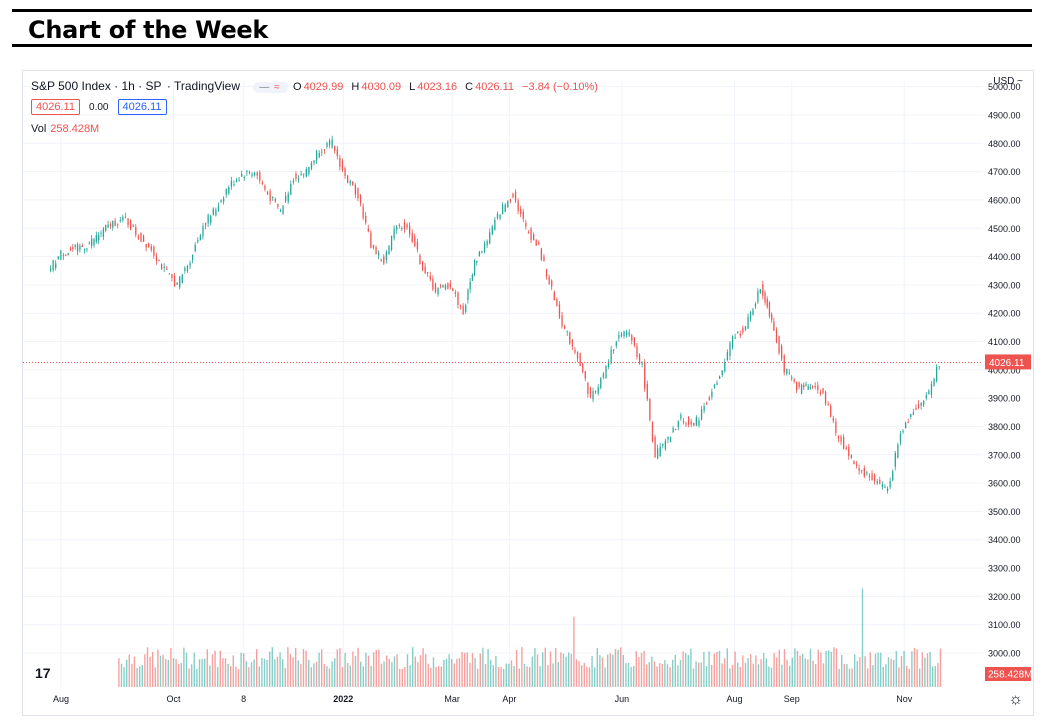 The width and height of the screenshot is (1051, 726). What do you see at coordinates (43, 673) in the screenshot?
I see `tradingview-logo-icon: 17` at bounding box center [43, 673].